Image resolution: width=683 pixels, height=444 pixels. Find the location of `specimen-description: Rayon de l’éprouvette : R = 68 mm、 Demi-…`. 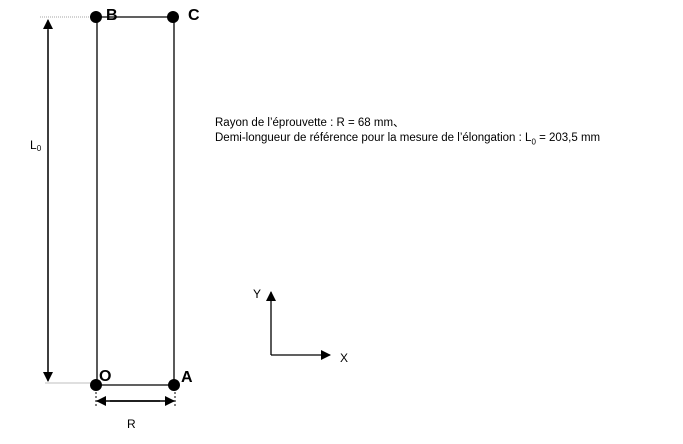

specimen-description: Rayon de l’éprouvette : R = 68 mm、 Demi-… is located at coordinates (407, 132).